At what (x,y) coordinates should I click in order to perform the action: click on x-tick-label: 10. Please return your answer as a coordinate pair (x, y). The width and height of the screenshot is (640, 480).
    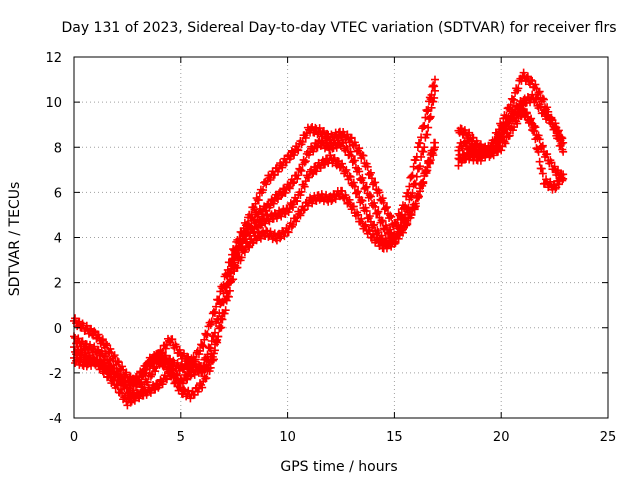
    Looking at the image, I should click on (287, 437).